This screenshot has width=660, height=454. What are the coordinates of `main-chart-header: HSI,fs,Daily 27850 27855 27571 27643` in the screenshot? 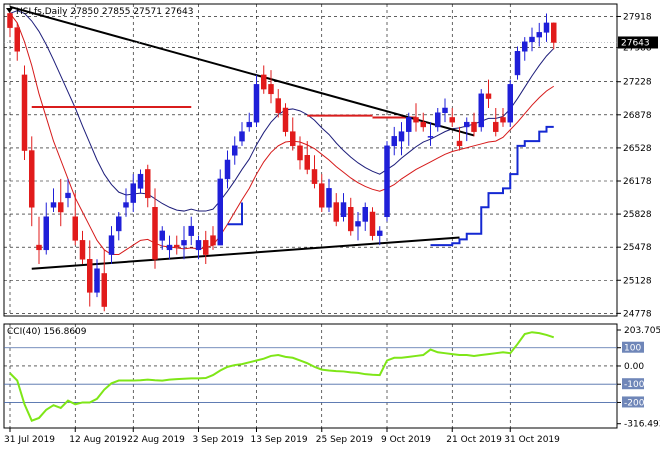 It's located at (104, 12).